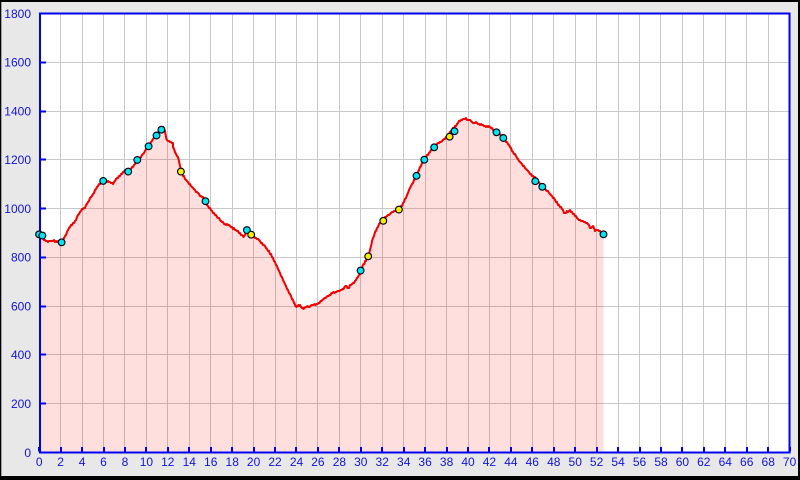 This screenshot has width=800, height=480. What do you see at coordinates (17, 111) in the screenshot?
I see `svg-text: 1400` at bounding box center [17, 111].